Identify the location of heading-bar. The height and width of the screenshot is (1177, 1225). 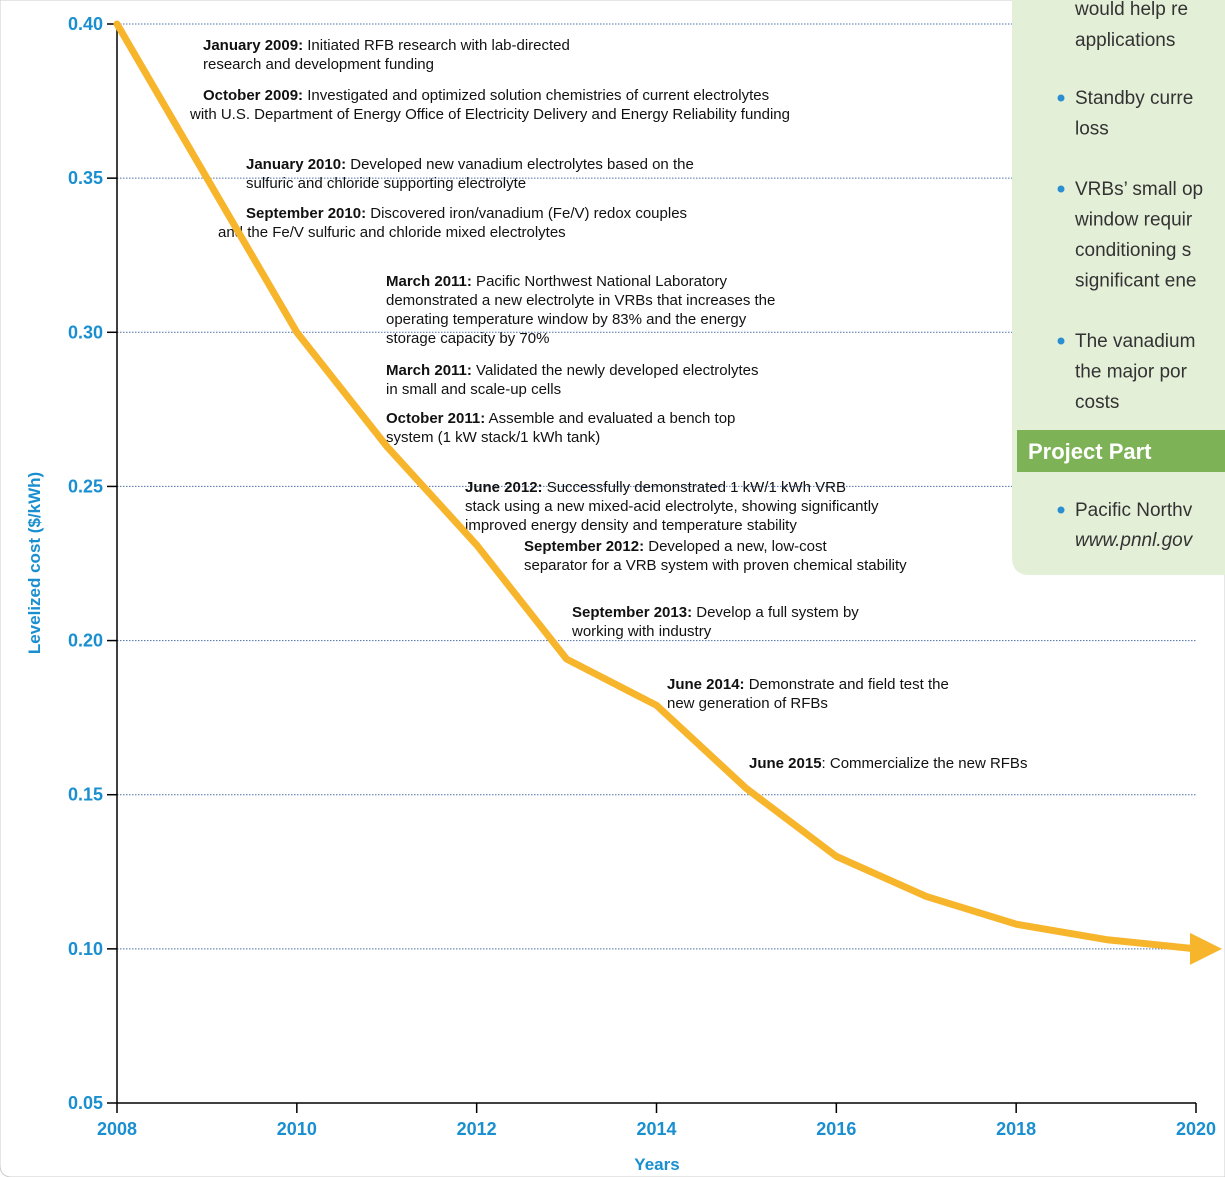
(1121, 451).